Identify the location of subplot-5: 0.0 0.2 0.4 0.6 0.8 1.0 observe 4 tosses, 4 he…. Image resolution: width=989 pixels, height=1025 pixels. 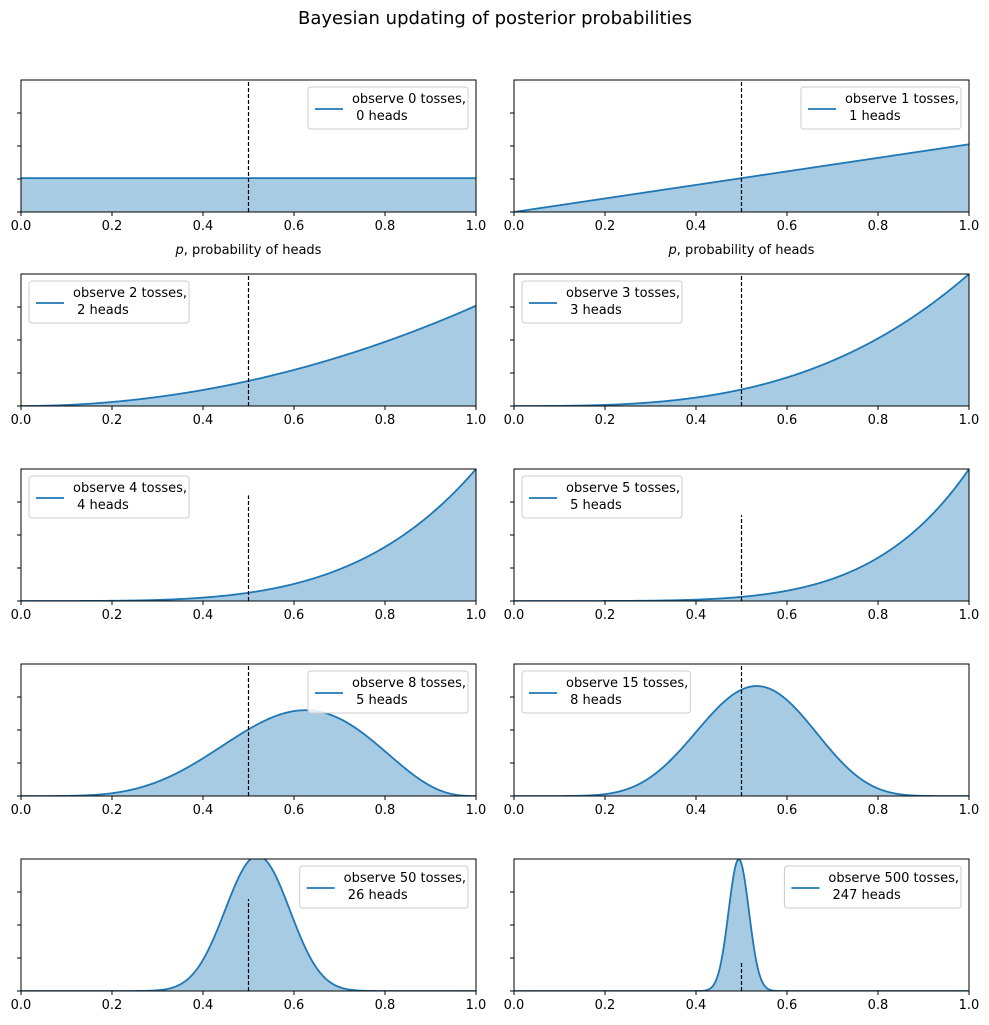
(249, 545).